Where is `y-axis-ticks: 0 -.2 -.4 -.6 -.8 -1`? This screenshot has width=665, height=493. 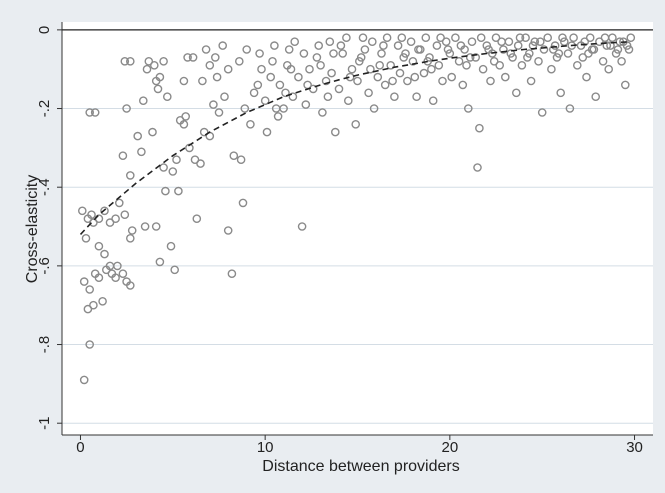 y-axis-ticks: 0 -.2 -.4 -.6 -.8 -1 is located at coordinates (49, 228).